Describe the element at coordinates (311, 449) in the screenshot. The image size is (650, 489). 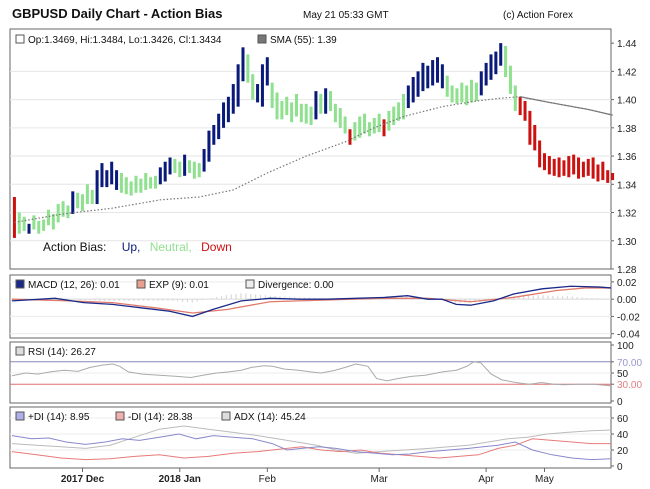
I see `minus-di-line` at that location.